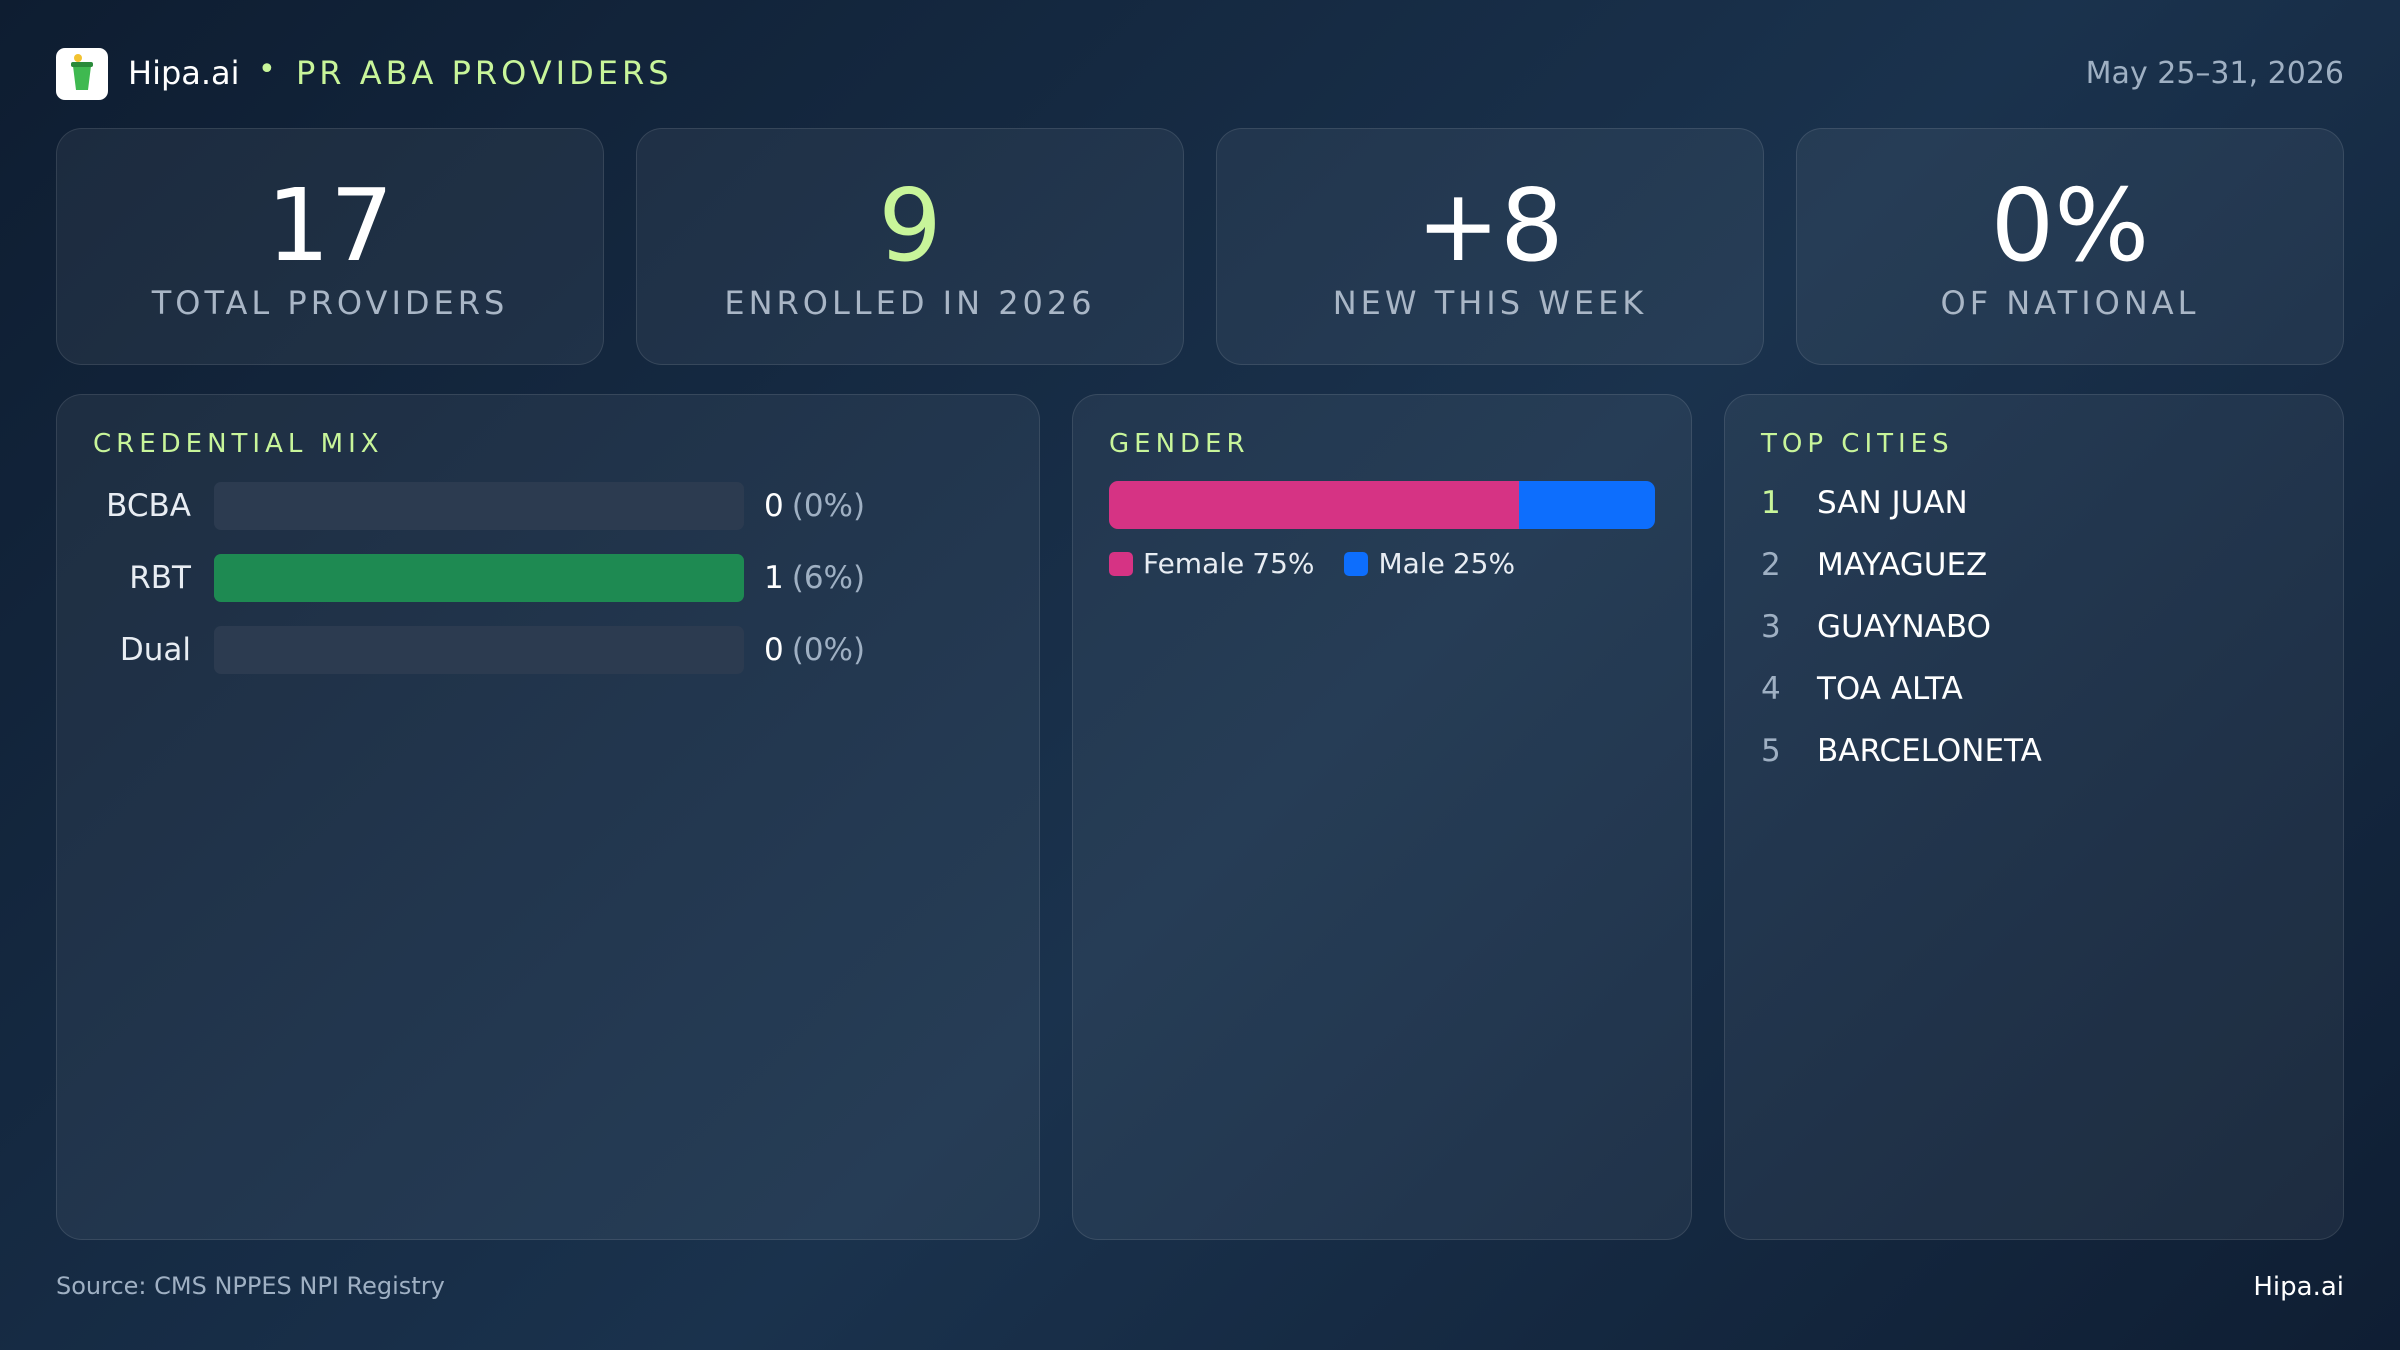  I want to click on source-note: Source: CMS NPPES NPI Registry, so click(250, 1286).